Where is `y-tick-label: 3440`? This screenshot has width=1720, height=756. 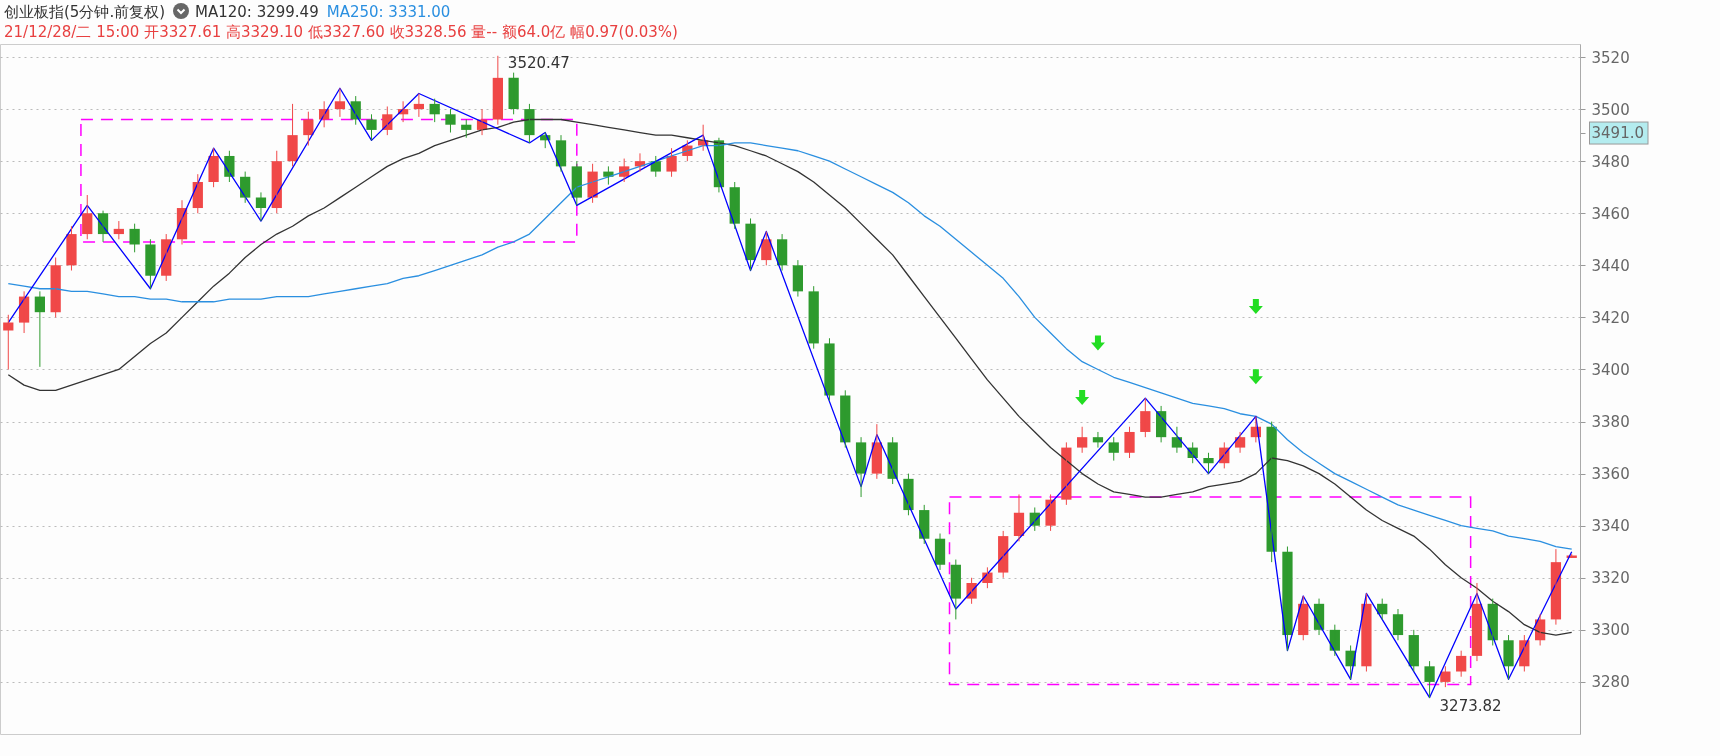 y-tick-label: 3440 is located at coordinates (1610, 265).